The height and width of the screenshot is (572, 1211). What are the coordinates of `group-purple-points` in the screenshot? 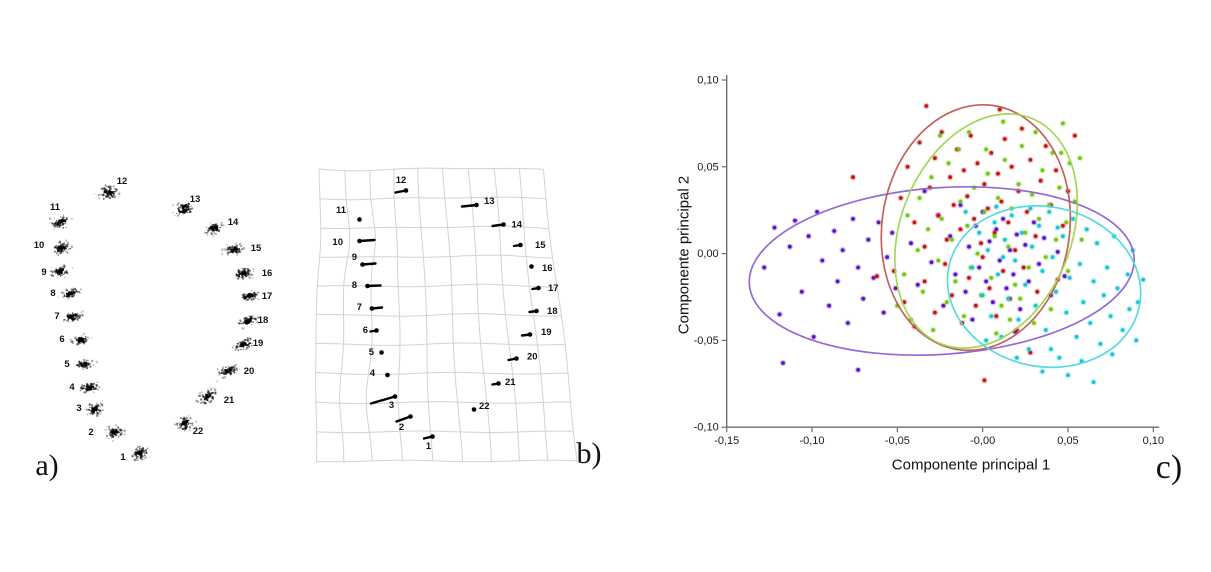 It's located at (914, 280).